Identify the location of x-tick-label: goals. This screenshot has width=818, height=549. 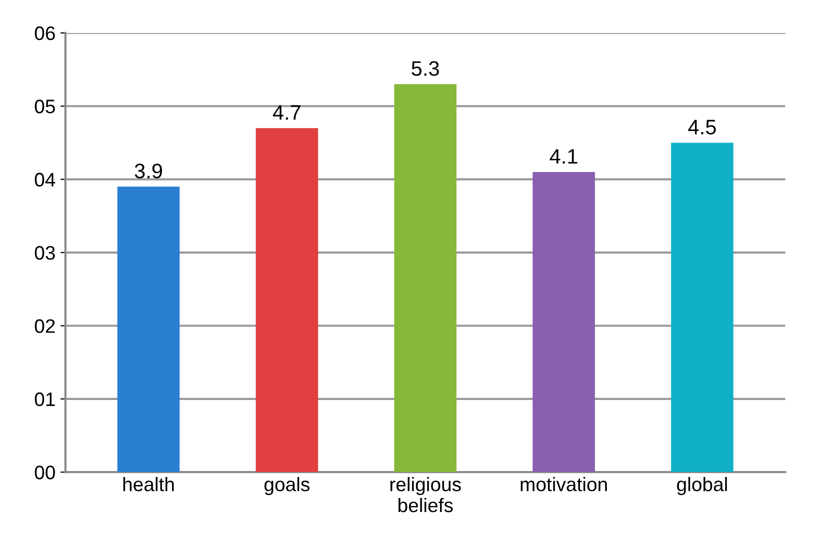
(287, 486).